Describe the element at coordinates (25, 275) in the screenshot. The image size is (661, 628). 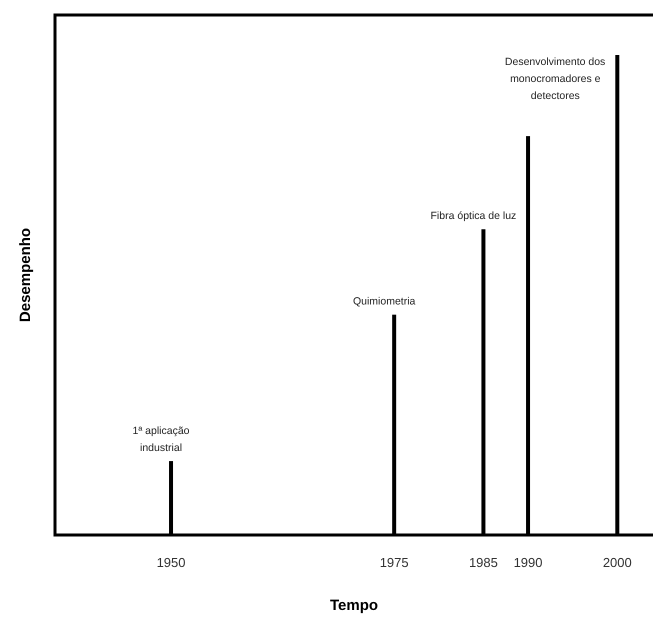
I see `y-axis-title: Desempenho` at that location.